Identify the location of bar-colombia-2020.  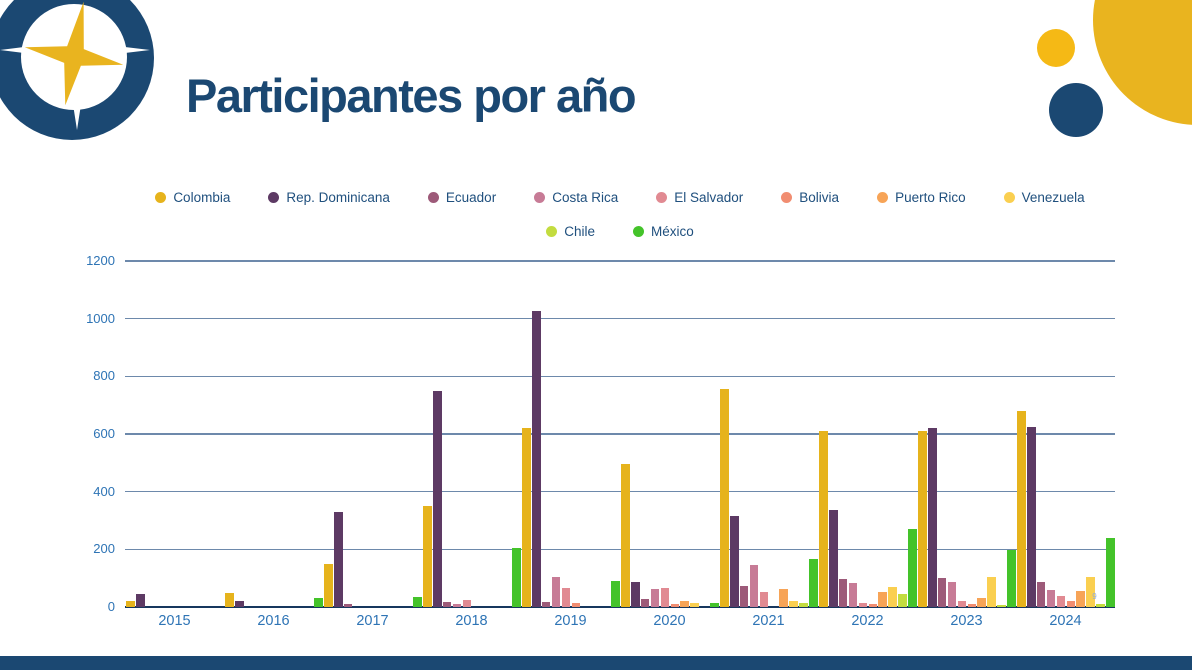
(625, 535).